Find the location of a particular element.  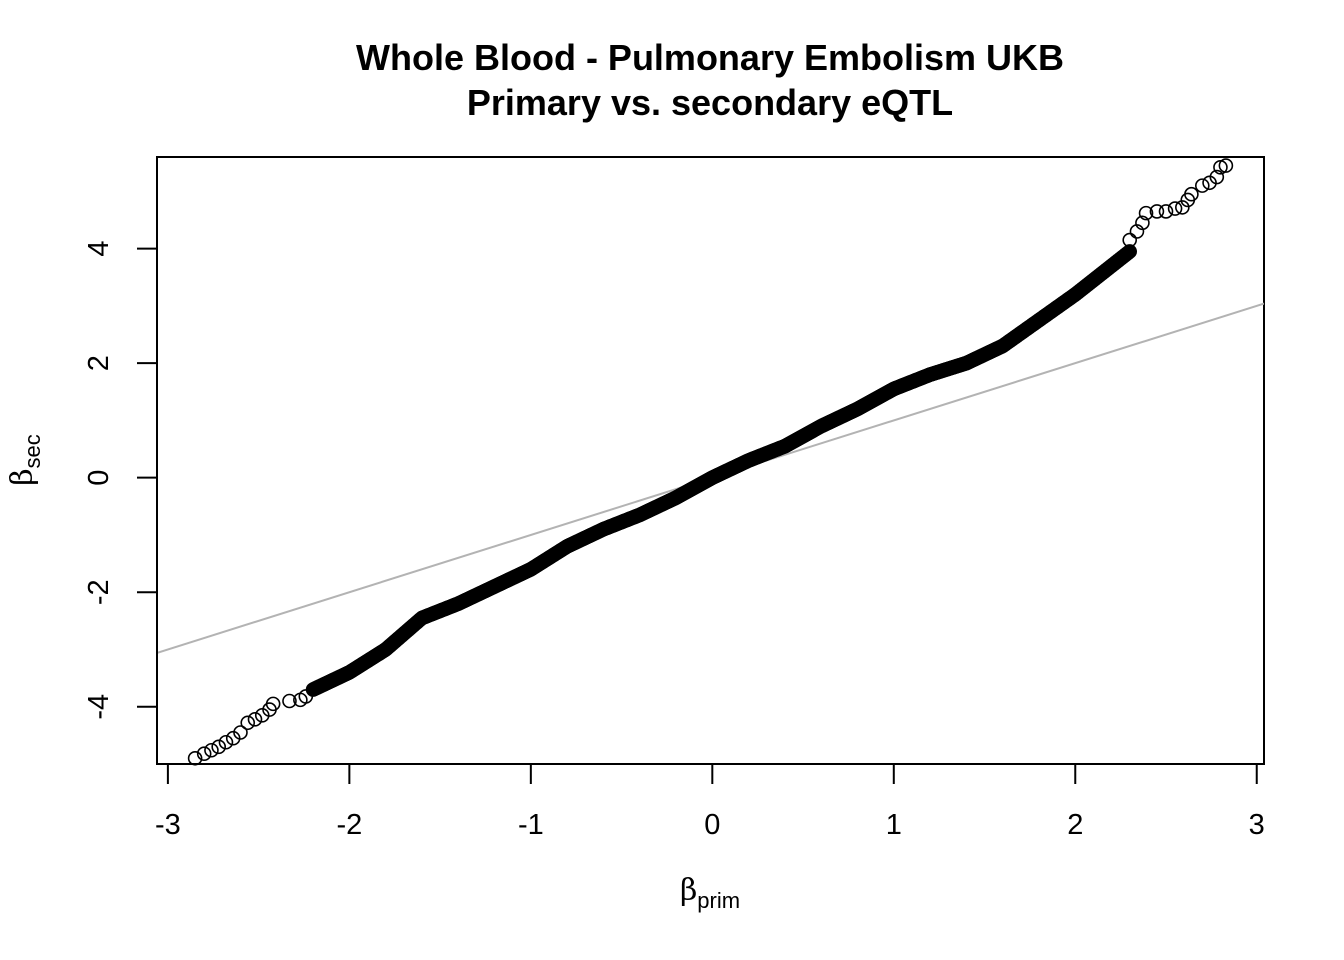

x-tick-label: -3 is located at coordinates (168, 825).